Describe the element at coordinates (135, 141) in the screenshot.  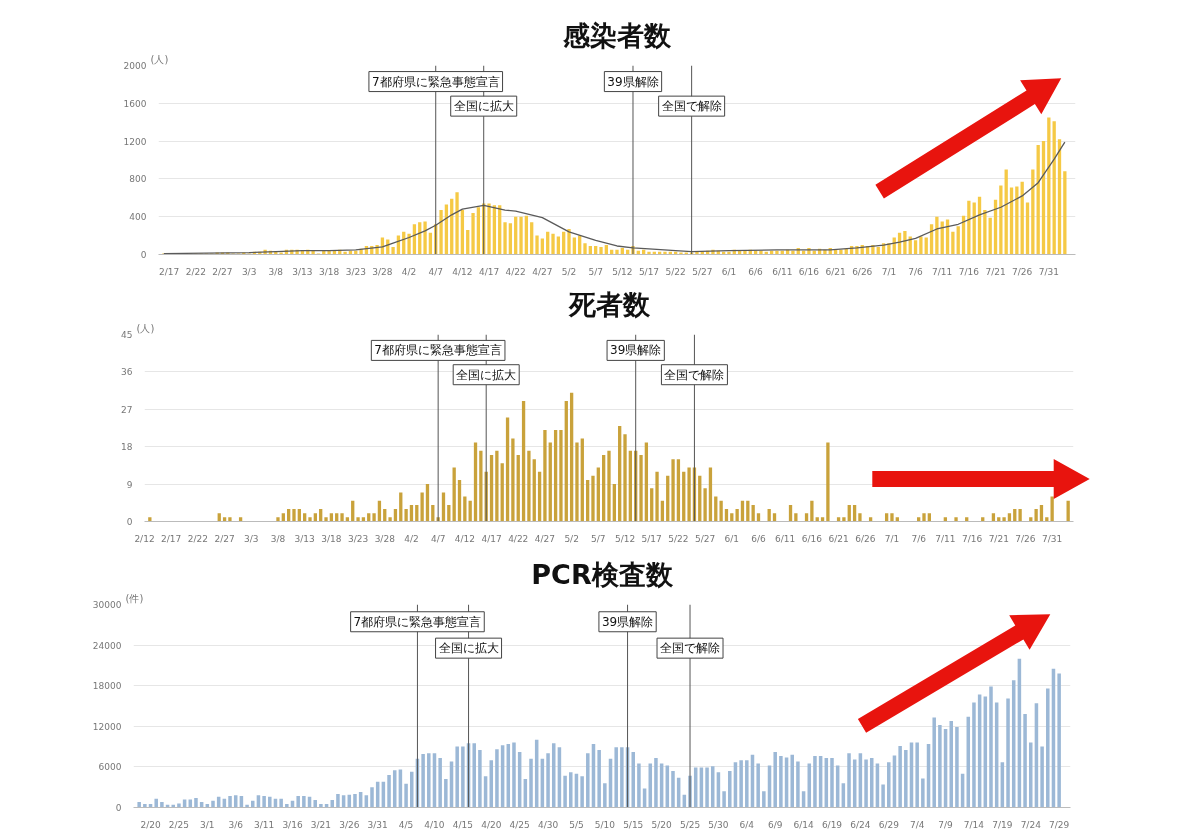
I see `y-tick-label: 1200` at that location.